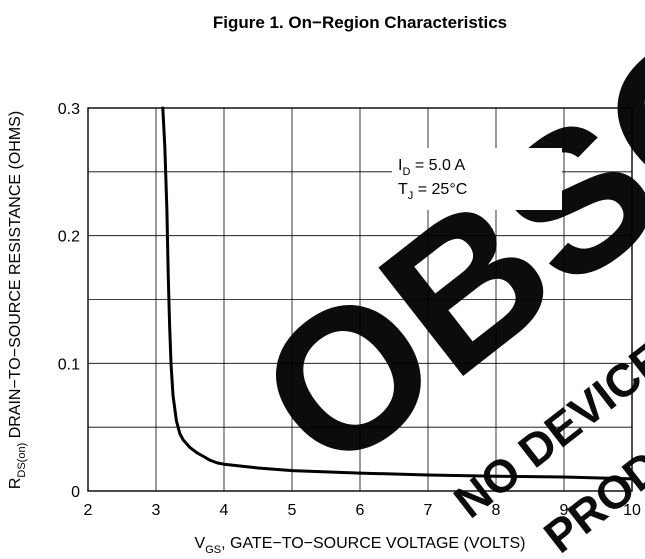 The image size is (645, 559). Describe the element at coordinates (88, 510) in the screenshot. I see `x-tick-label: 2` at that location.